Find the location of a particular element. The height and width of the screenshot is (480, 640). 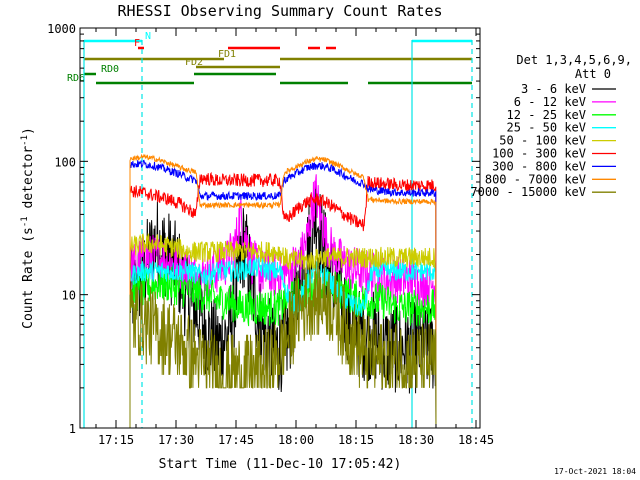

state-bar-label-fd1: FD1 is located at coordinates (227, 54).